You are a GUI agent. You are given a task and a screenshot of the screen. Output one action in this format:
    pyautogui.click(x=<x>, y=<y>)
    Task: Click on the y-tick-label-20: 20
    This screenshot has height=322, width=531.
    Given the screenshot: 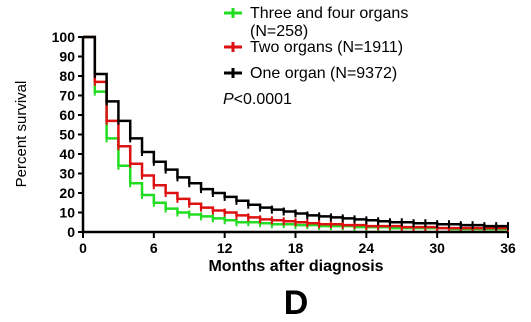 What is the action you would take?
    pyautogui.click(x=67, y=193)
    